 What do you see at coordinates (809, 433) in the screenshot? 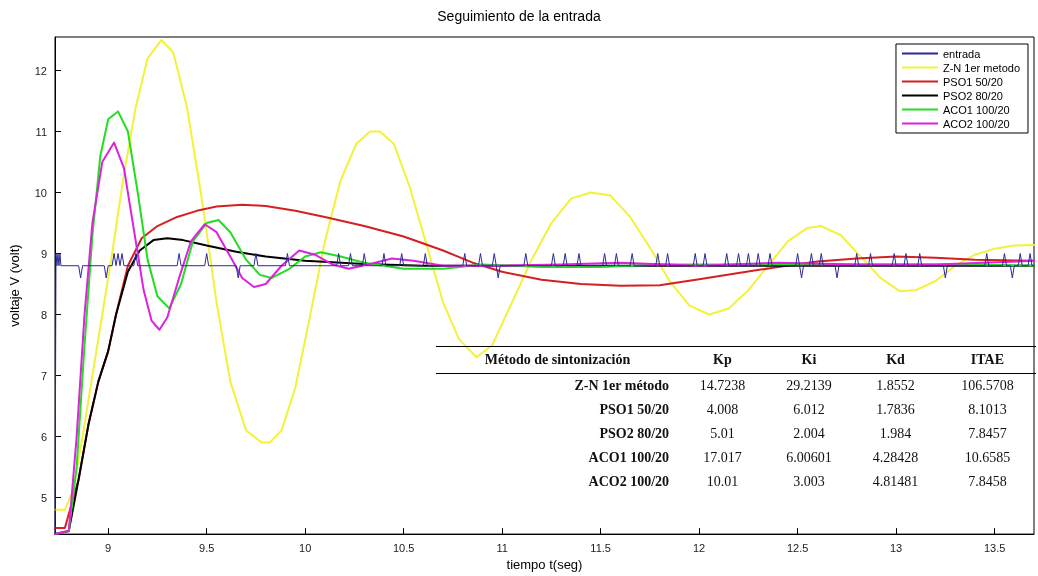
I see `text: 2.004` at bounding box center [809, 433].